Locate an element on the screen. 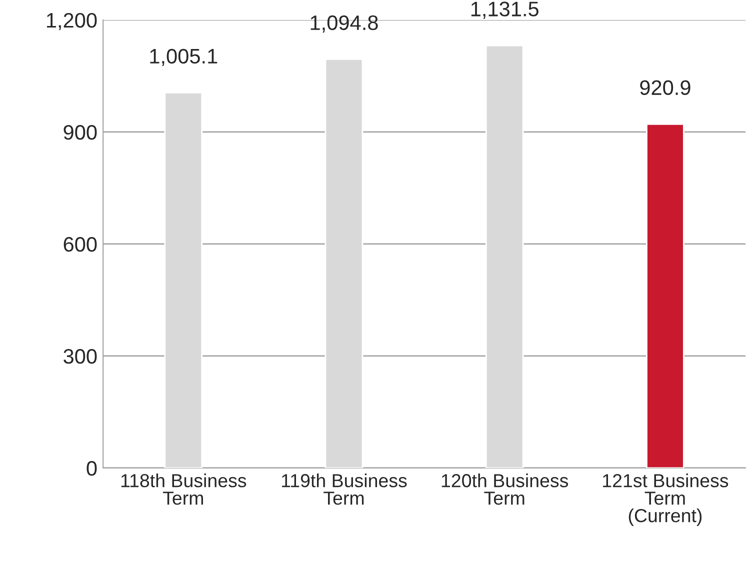  y-tick-label: 1,200 is located at coordinates (71, 21).